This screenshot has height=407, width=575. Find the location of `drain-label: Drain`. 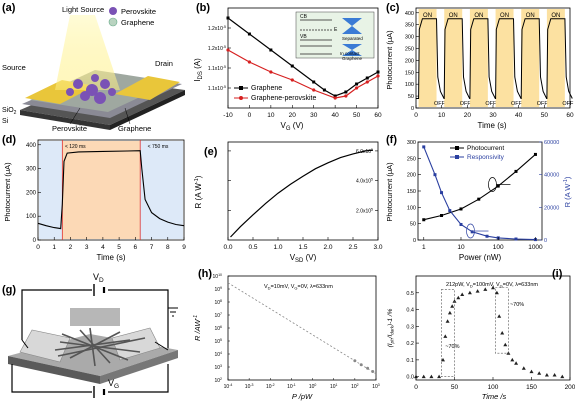

drain-label: Drain is located at coordinates (164, 63).